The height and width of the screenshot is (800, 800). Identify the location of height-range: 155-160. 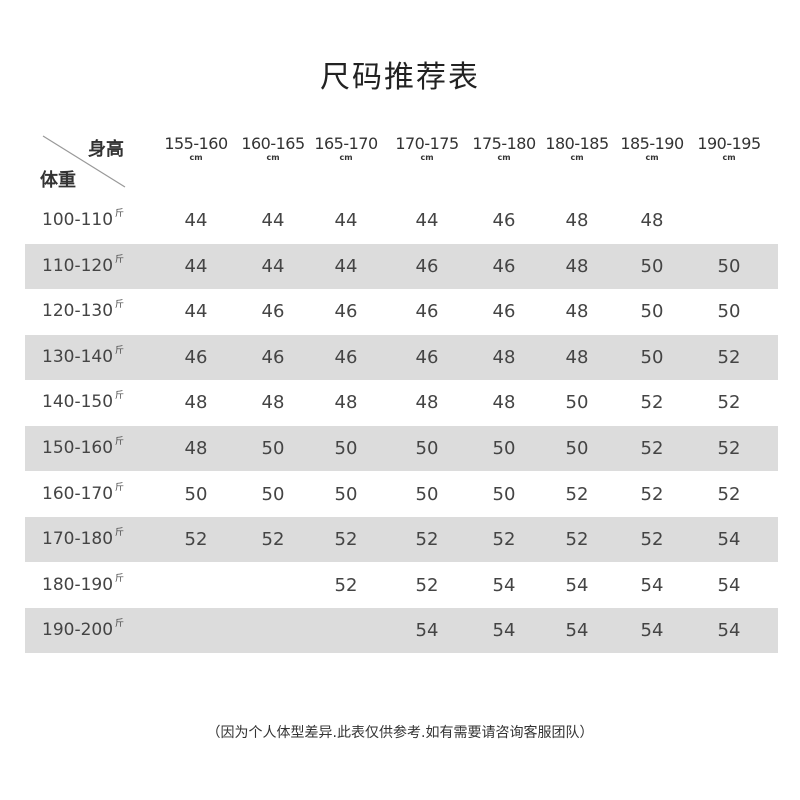
(196, 143).